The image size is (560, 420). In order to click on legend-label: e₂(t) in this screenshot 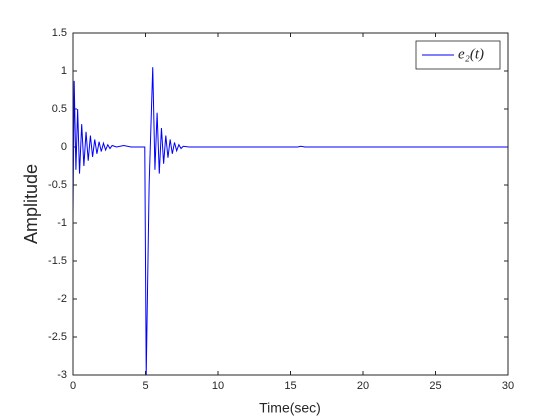, I will do `click(471, 54)`.